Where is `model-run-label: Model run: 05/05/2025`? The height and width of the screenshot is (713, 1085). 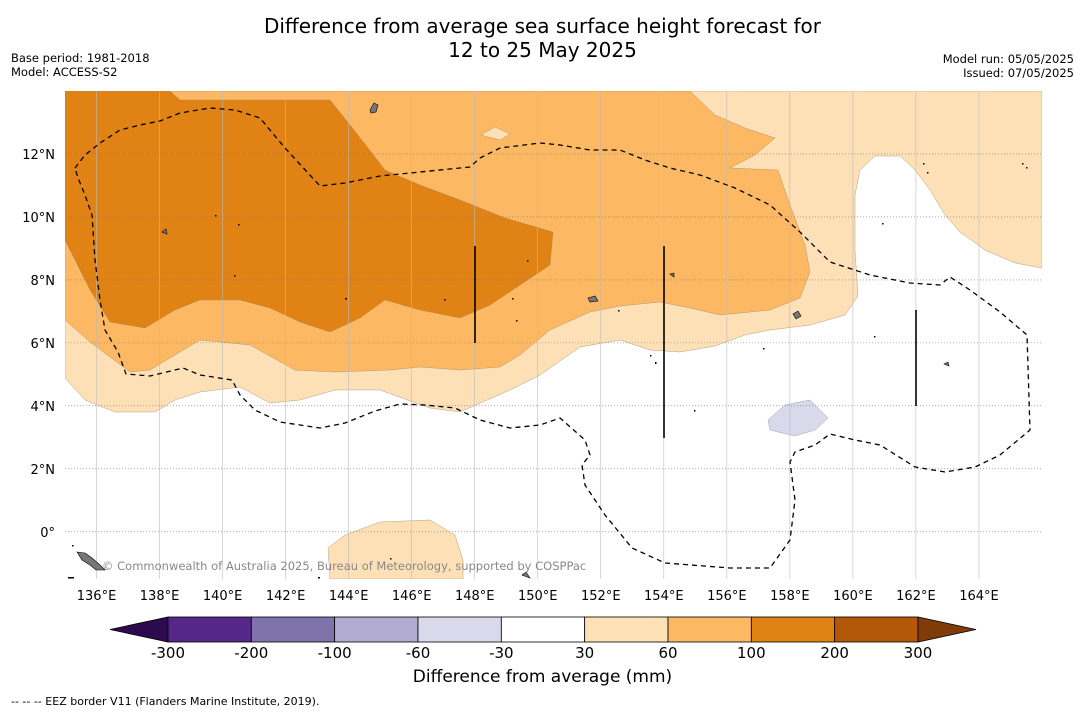
model-run-label: Model run: 05/05/2025 is located at coordinates (1008, 59).